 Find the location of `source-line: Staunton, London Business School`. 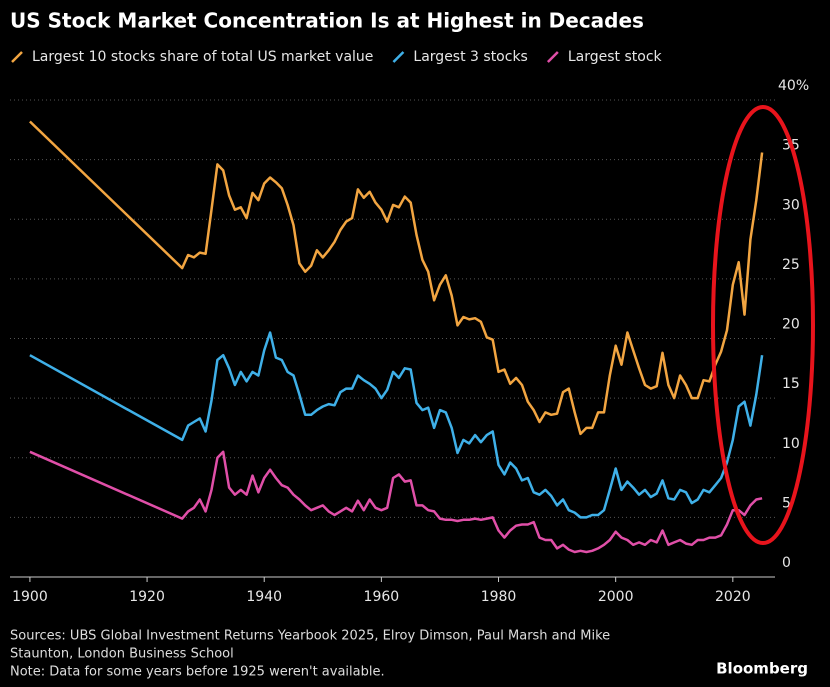

source-line: Staunton, London Business School is located at coordinates (122, 654).